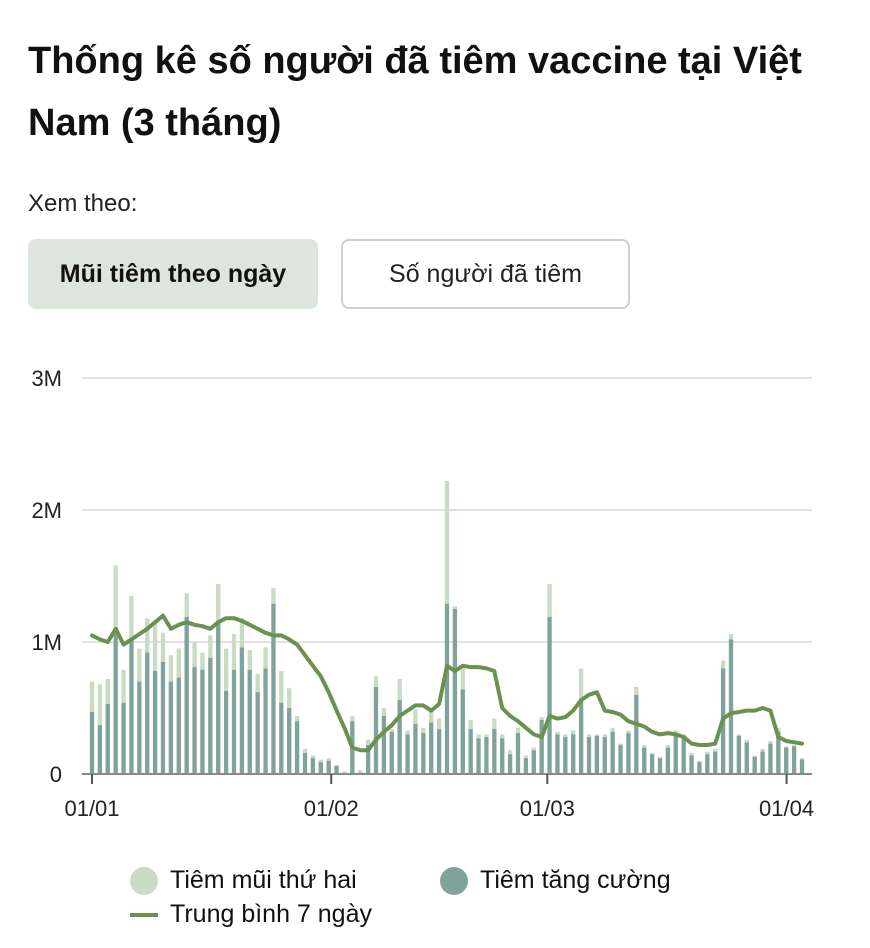 The width and height of the screenshot is (870, 948). What do you see at coordinates (547, 808) in the screenshot?
I see `x-tick-label: 01/03` at bounding box center [547, 808].